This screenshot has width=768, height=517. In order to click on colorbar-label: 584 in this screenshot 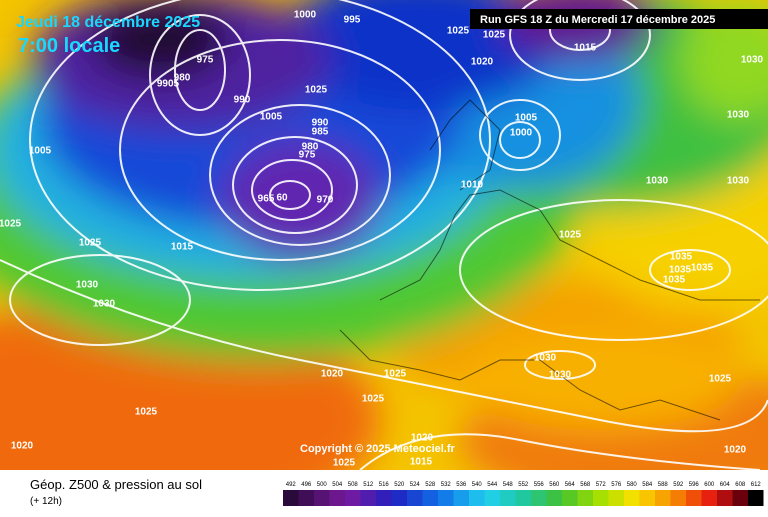, I will do `click(647, 485)`.